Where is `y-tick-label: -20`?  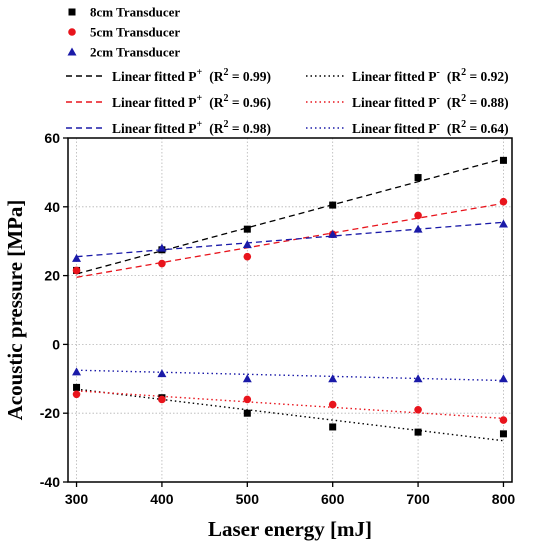
y-tick-label: -20 is located at coordinates (50, 413).